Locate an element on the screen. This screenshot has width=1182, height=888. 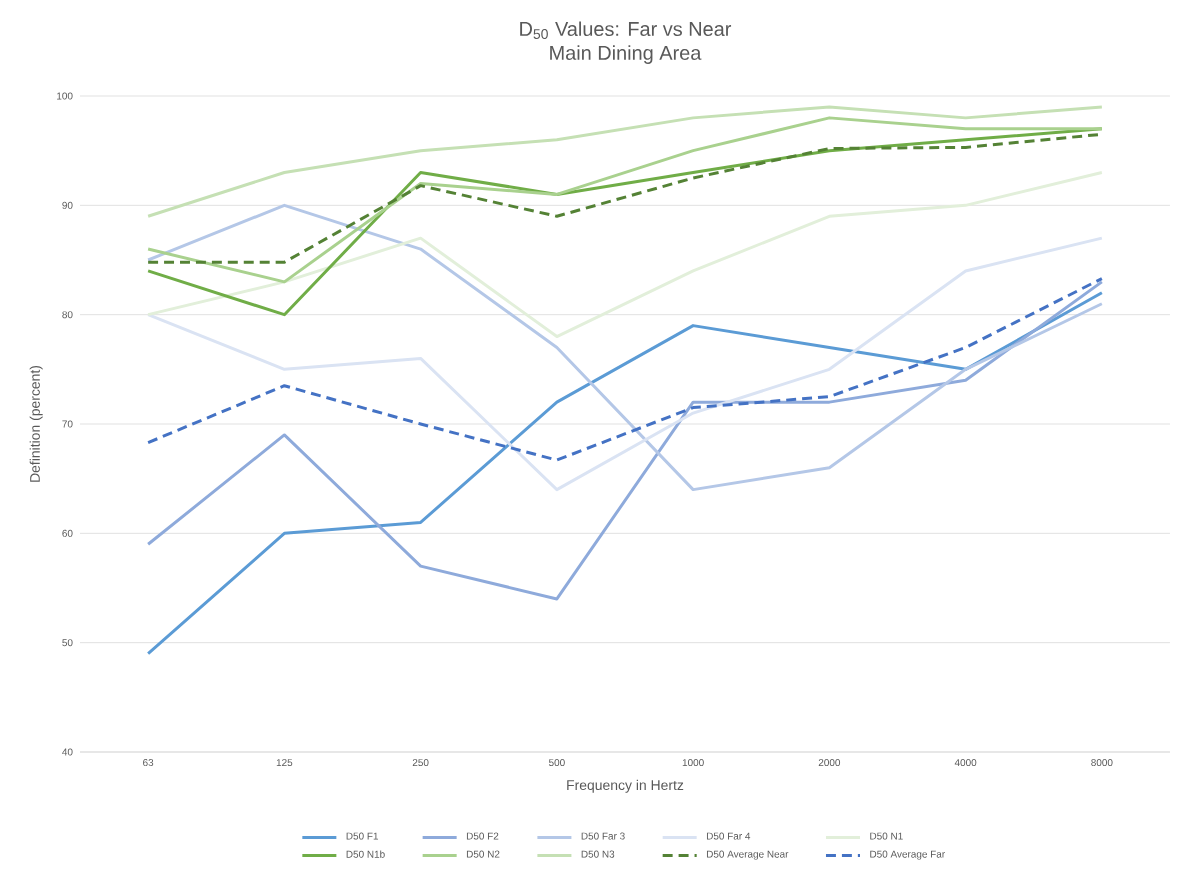
chart-subtitle: Main Dining Area is located at coordinates (626, 54).